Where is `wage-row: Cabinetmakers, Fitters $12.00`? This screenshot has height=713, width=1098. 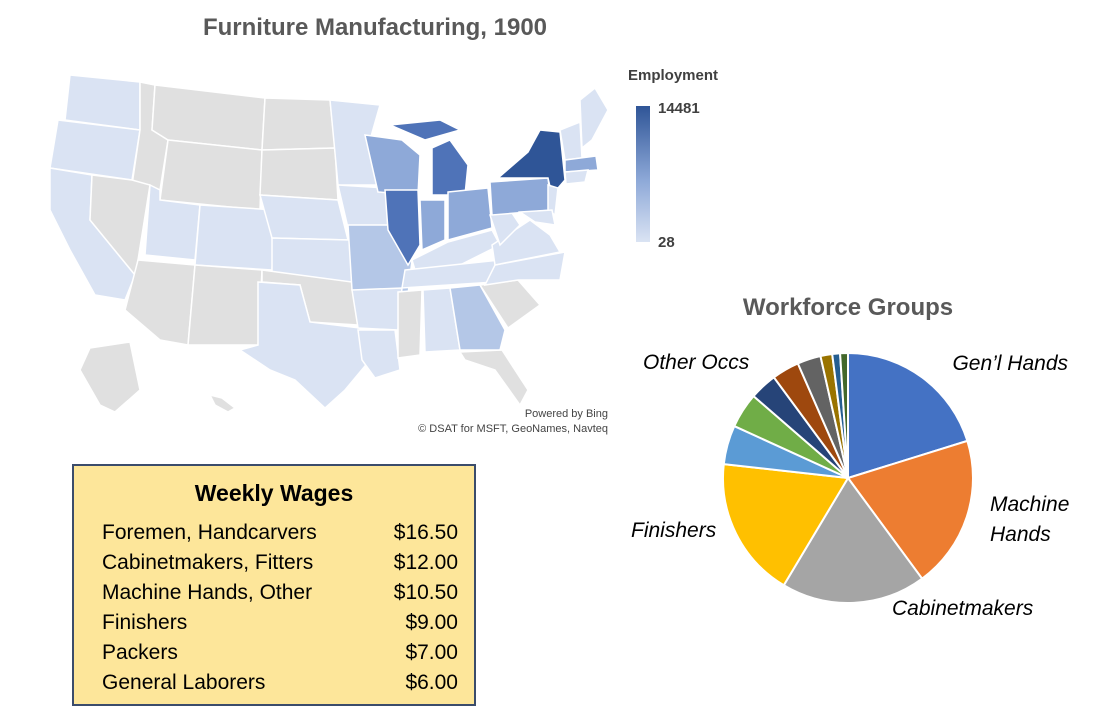
wage-row: Cabinetmakers, Fitters $12.00 is located at coordinates (280, 566).